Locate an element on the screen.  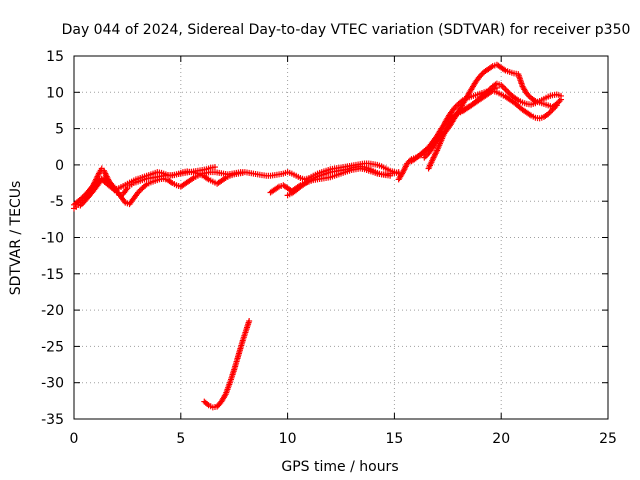
x-tick-label: 0 is located at coordinates (74, 439).